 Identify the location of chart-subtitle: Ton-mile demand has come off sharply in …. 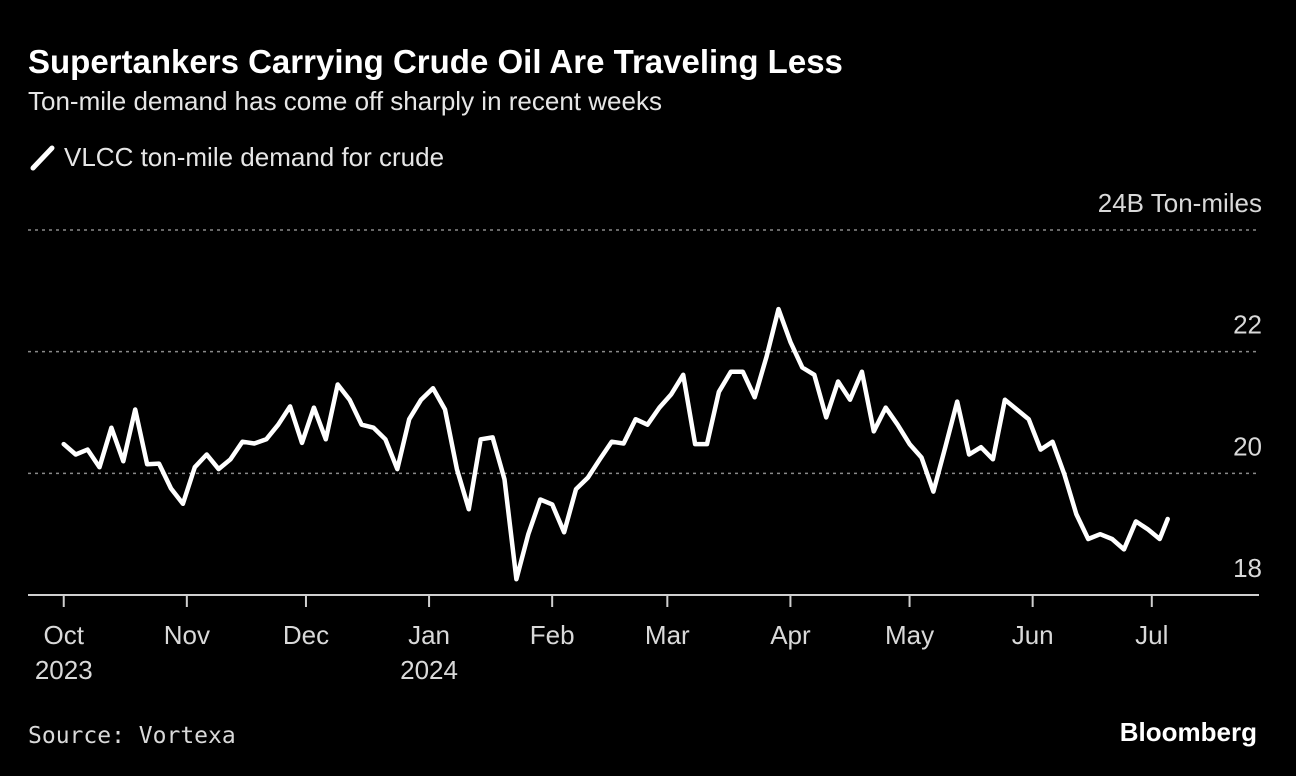
(345, 101).